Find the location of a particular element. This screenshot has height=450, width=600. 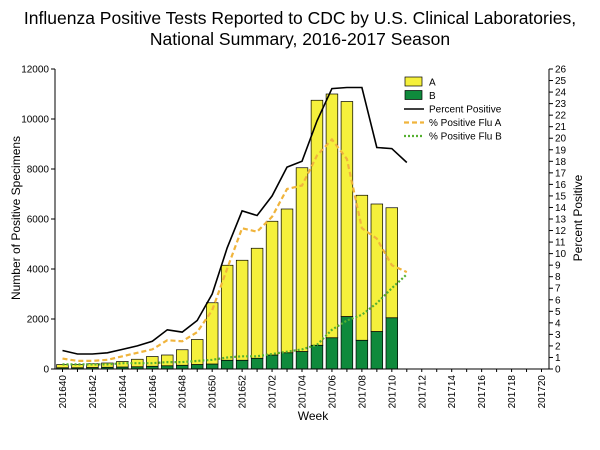

legend-label: Percent Positive is located at coordinates (465, 110).